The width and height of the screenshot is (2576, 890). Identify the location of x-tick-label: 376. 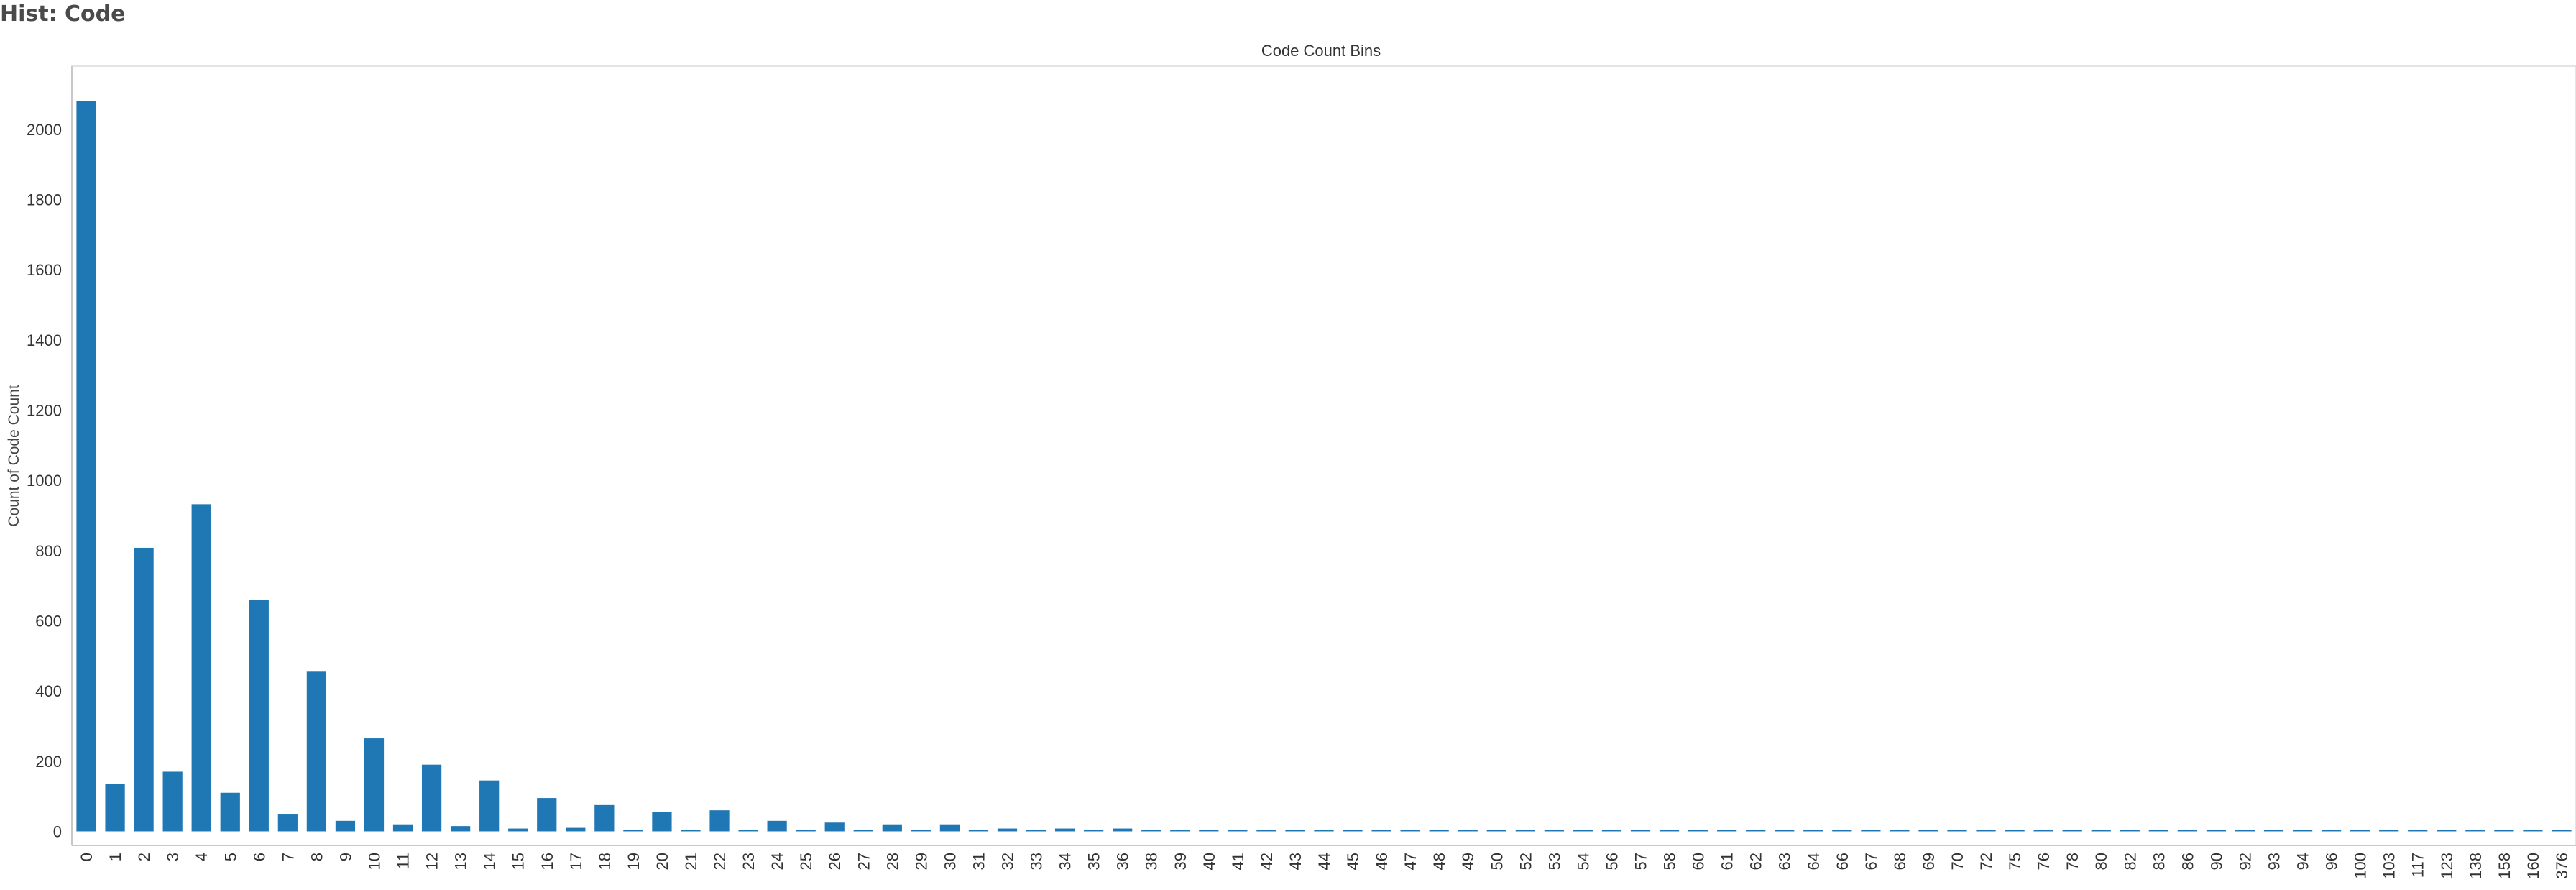
(2562, 866).